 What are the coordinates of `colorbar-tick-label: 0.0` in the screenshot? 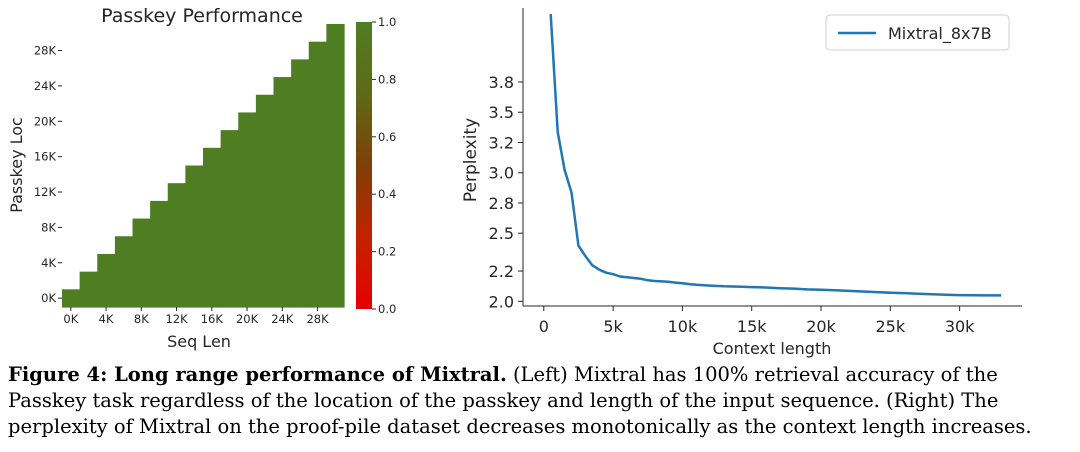 It's located at (387, 309).